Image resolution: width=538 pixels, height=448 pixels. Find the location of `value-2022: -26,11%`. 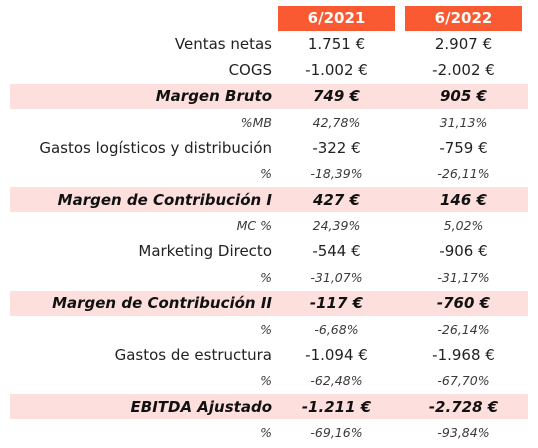

value-2022: -26,11% is located at coordinates (463, 174).